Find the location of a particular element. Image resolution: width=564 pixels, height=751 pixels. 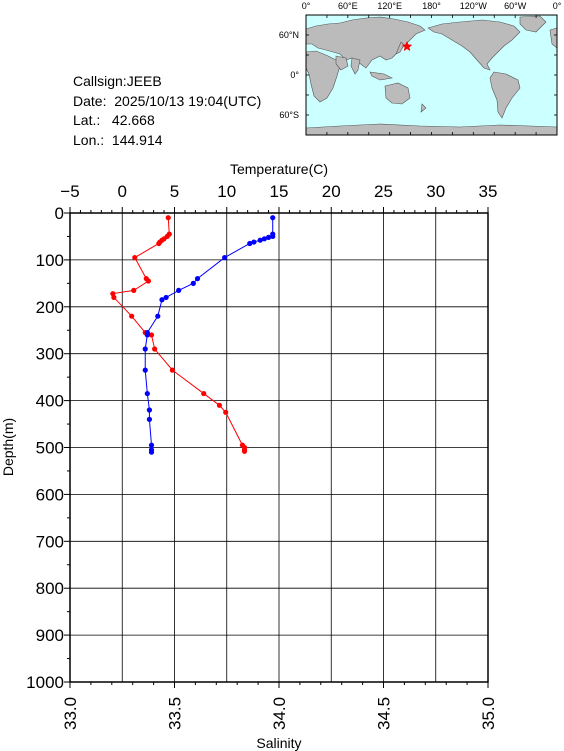

salinity-tick-label: 33.0 is located at coordinates (70, 713).